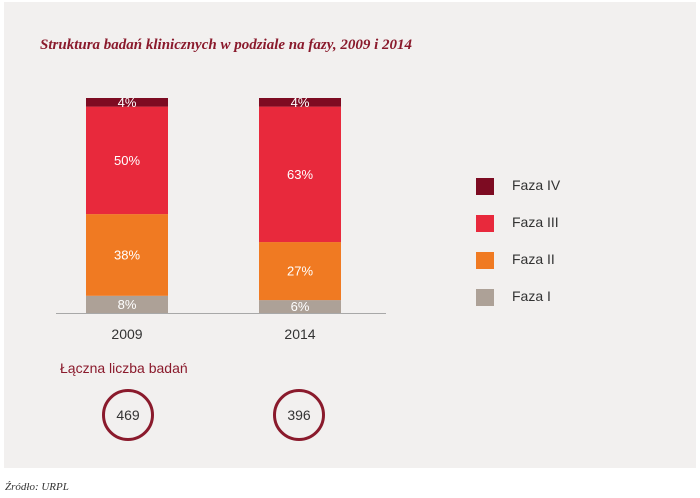 This screenshot has width=700, height=498. I want to click on total-circle-2014: 396, so click(299, 415).